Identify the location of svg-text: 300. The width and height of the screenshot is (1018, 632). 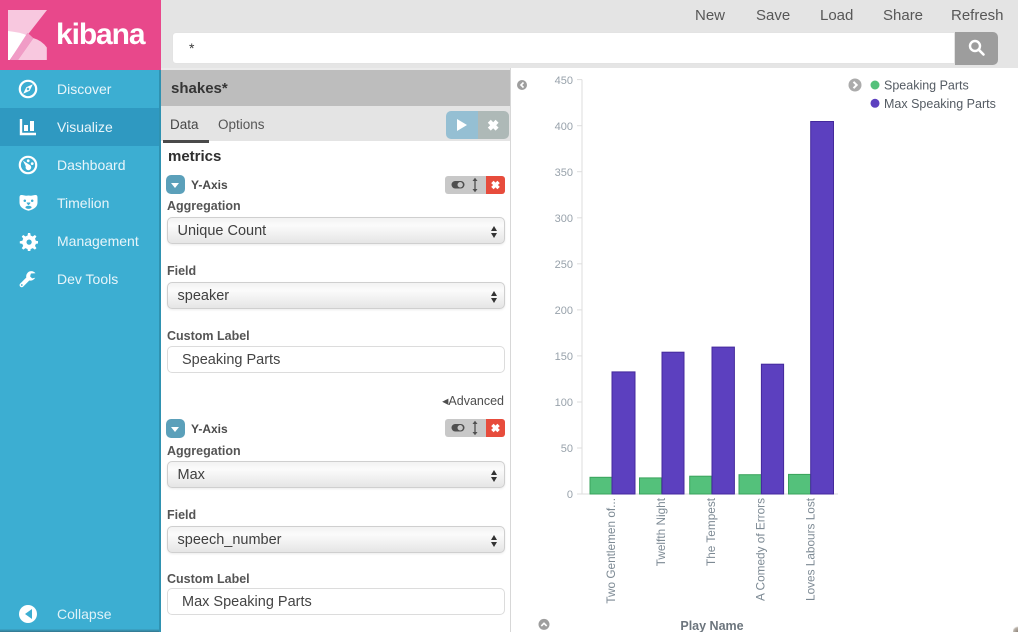
(564, 219).